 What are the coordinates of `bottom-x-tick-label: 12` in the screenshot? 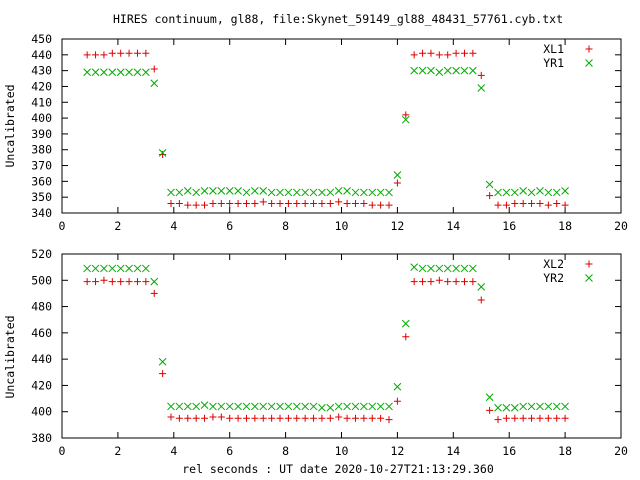 It's located at (397, 451).